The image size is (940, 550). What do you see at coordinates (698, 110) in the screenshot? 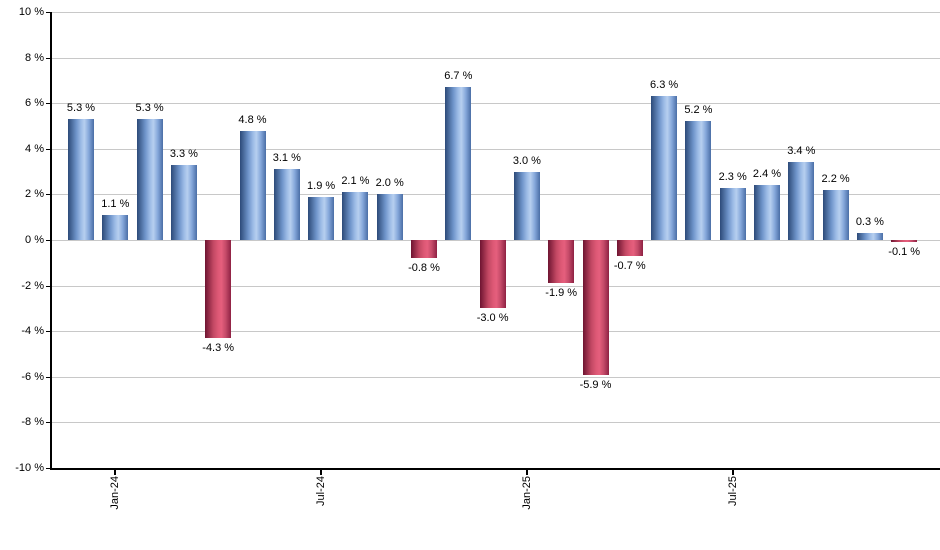
I see `bar-value-label: 5.2 %` at bounding box center [698, 110].